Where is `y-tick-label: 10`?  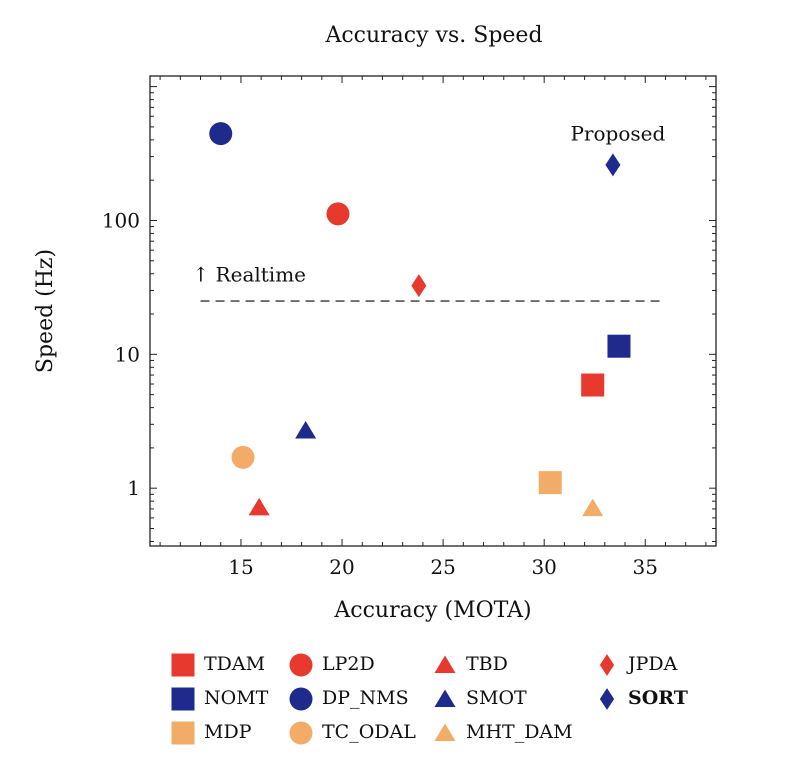 y-tick-label: 10 is located at coordinates (127, 354).